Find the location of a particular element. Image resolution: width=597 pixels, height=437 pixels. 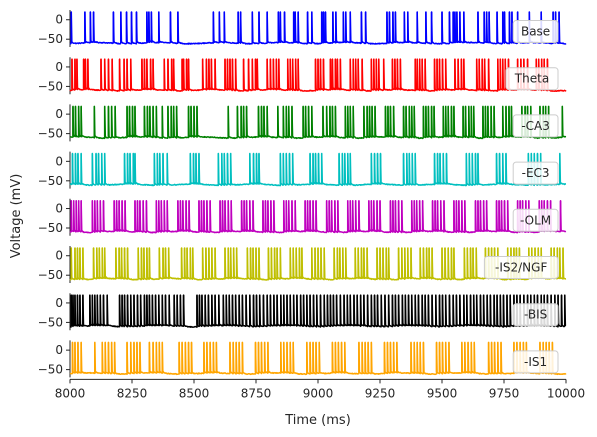

legend-entry: Base is located at coordinates (535, 32).